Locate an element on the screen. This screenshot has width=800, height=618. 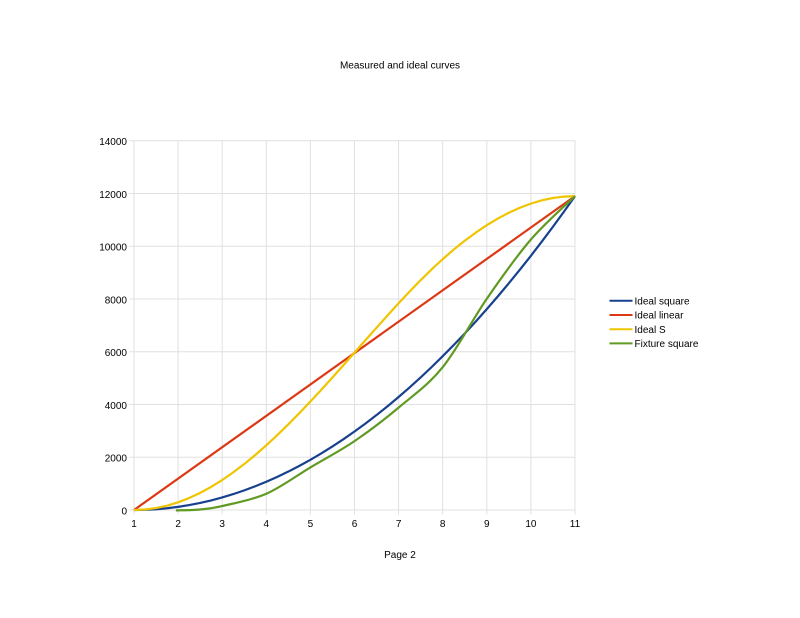
svg-text: 8000 is located at coordinates (116, 300).